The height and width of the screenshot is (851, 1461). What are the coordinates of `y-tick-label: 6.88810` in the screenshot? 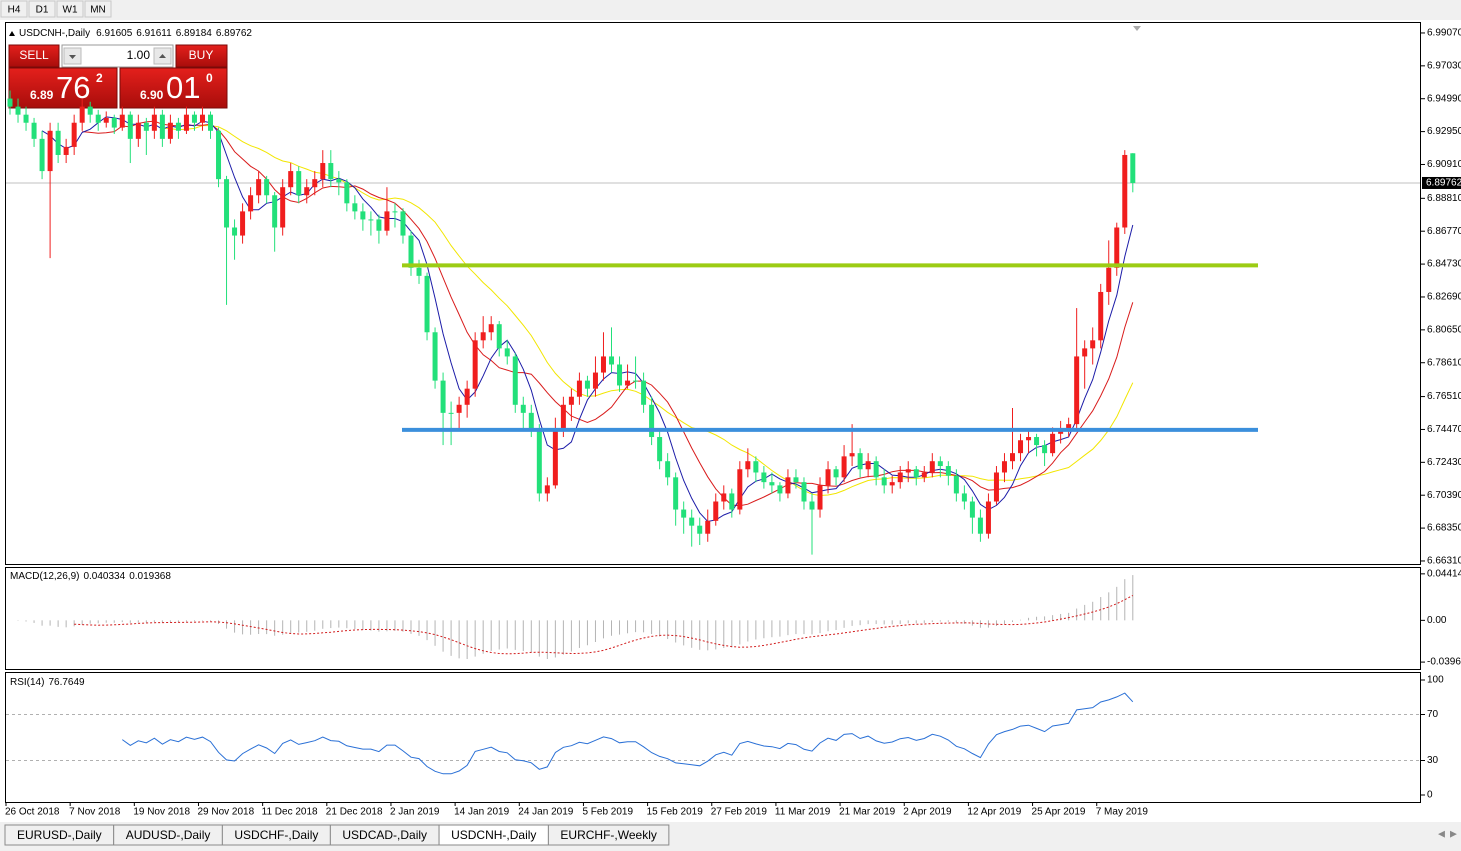 It's located at (1444, 198).